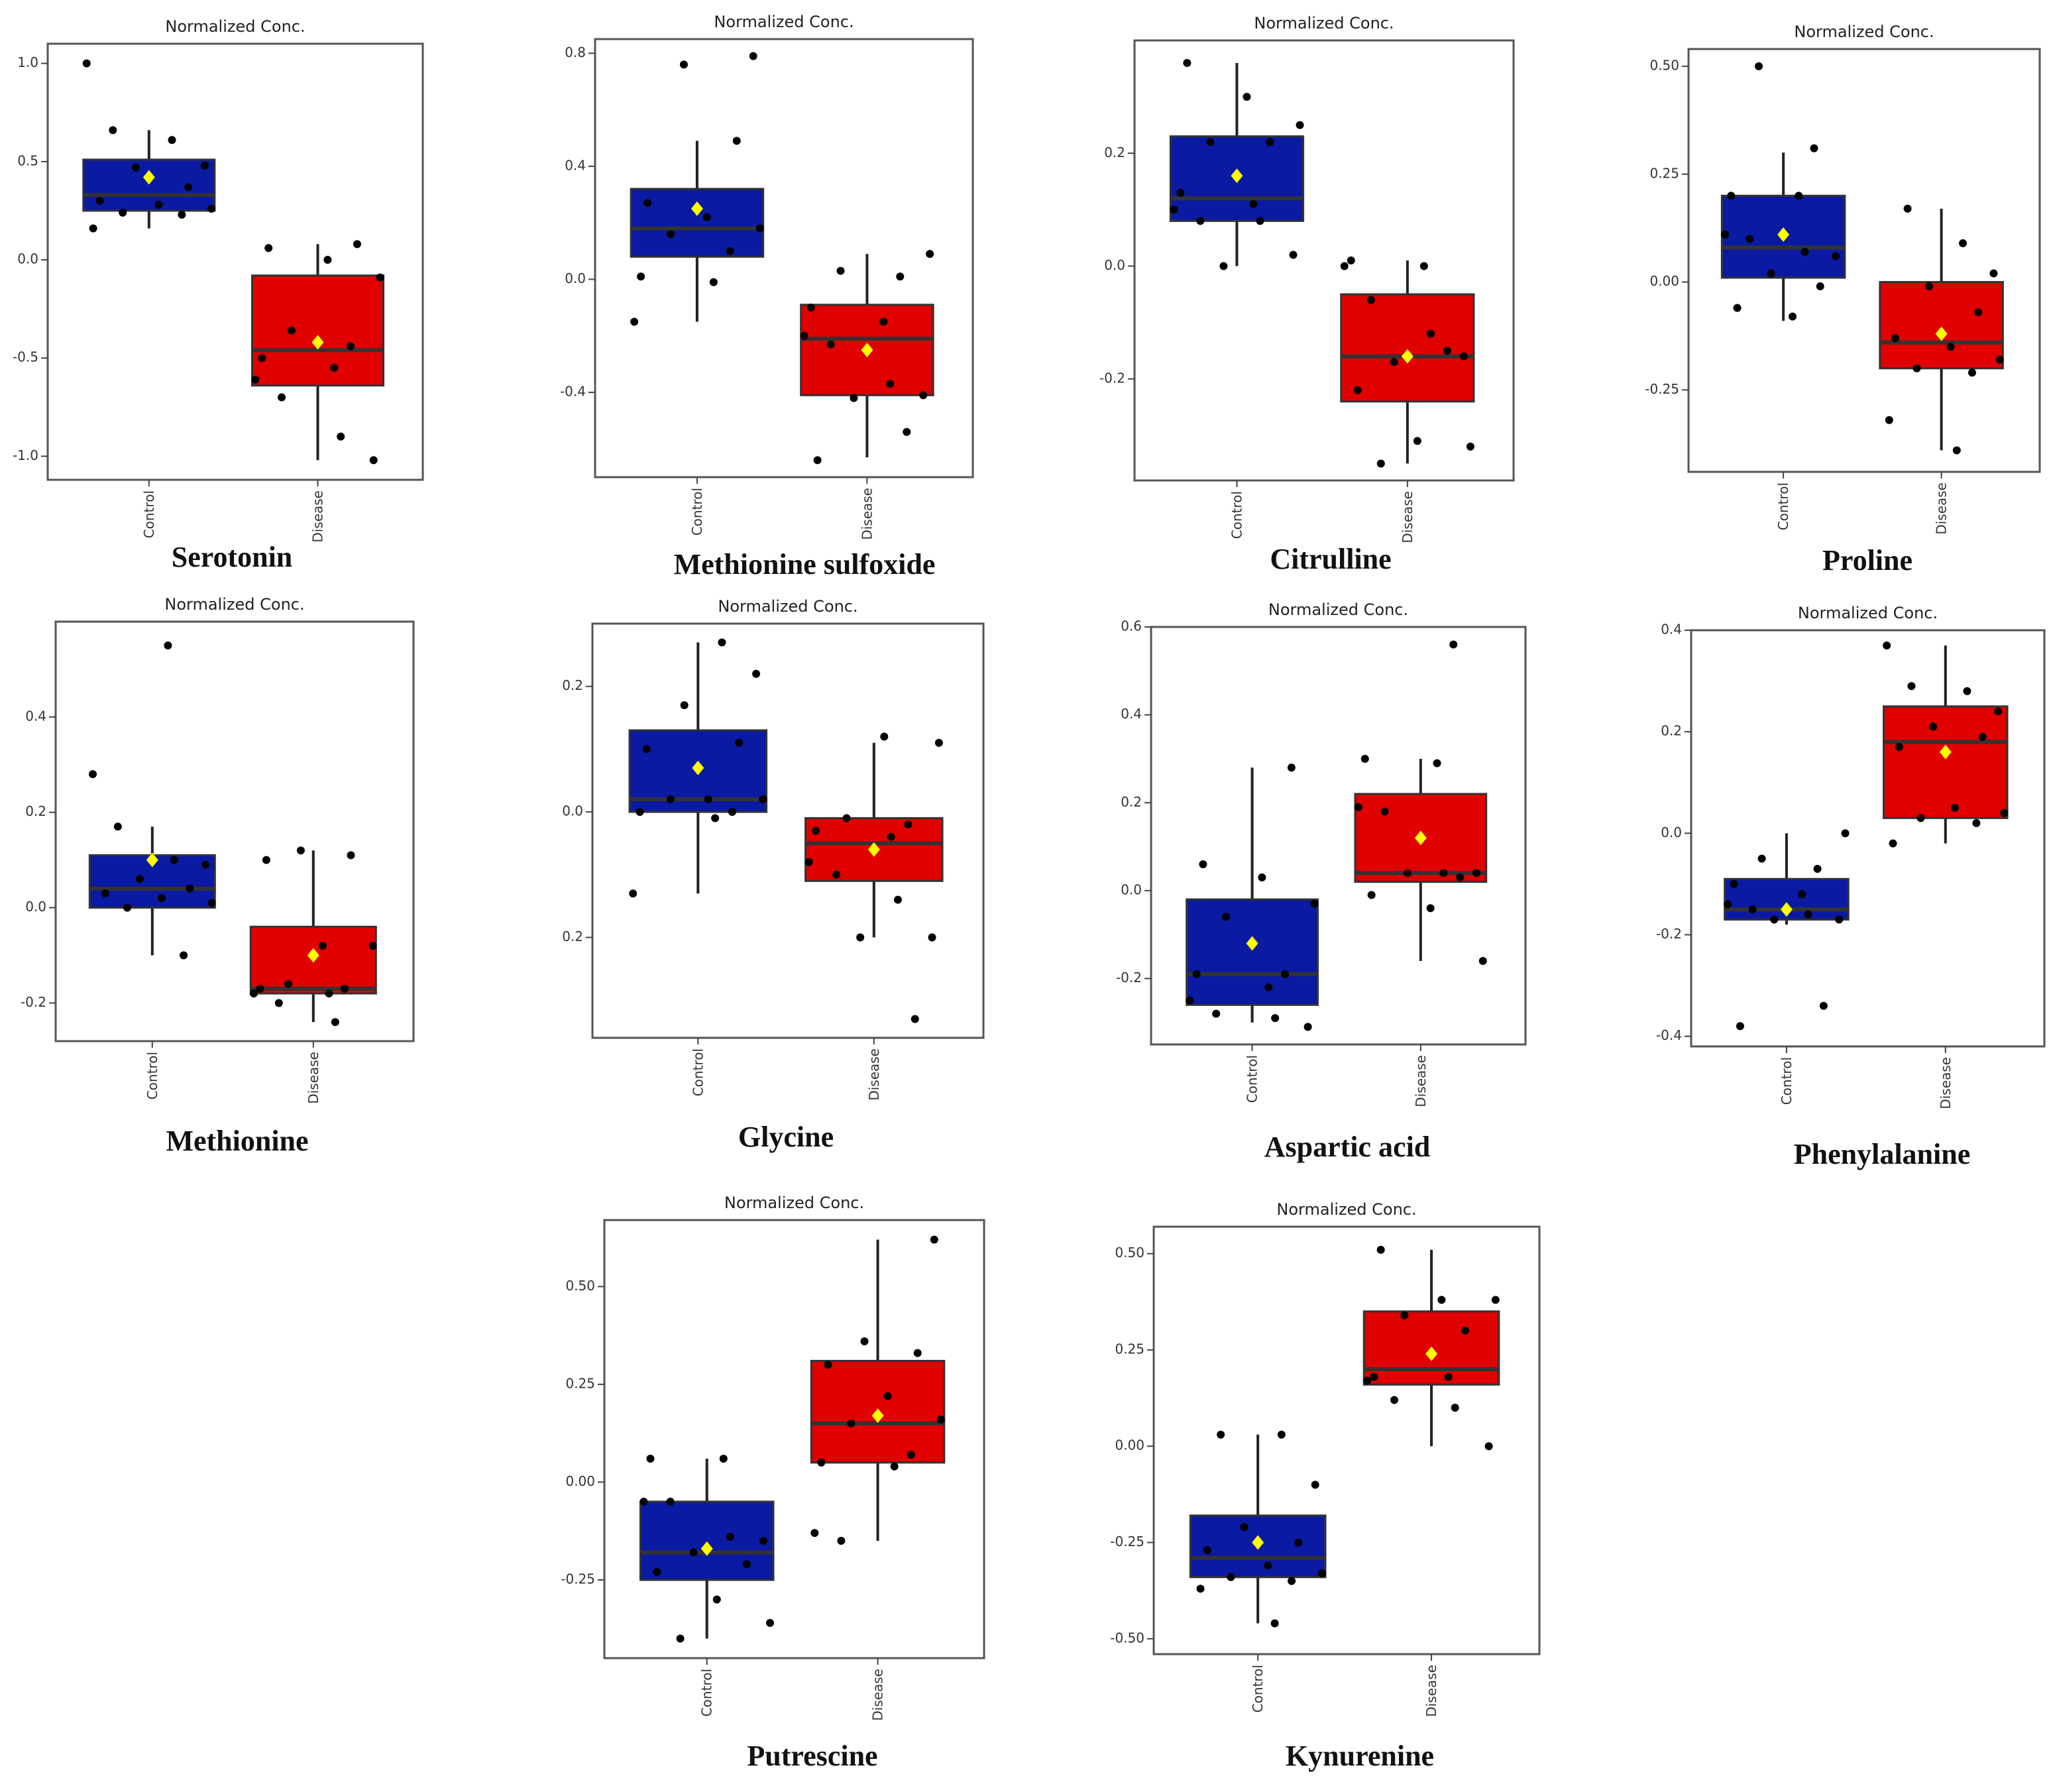  I want to click on metabolite-label: Methionine, so click(237, 1141).